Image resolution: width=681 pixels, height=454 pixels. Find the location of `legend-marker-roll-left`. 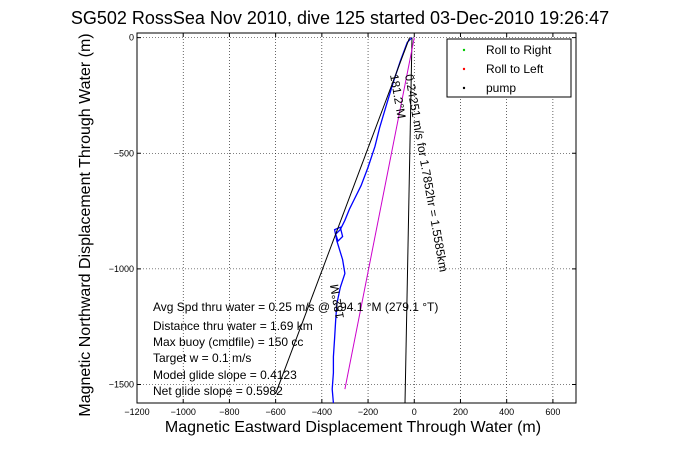

legend-marker-roll-left is located at coordinates (464, 69).